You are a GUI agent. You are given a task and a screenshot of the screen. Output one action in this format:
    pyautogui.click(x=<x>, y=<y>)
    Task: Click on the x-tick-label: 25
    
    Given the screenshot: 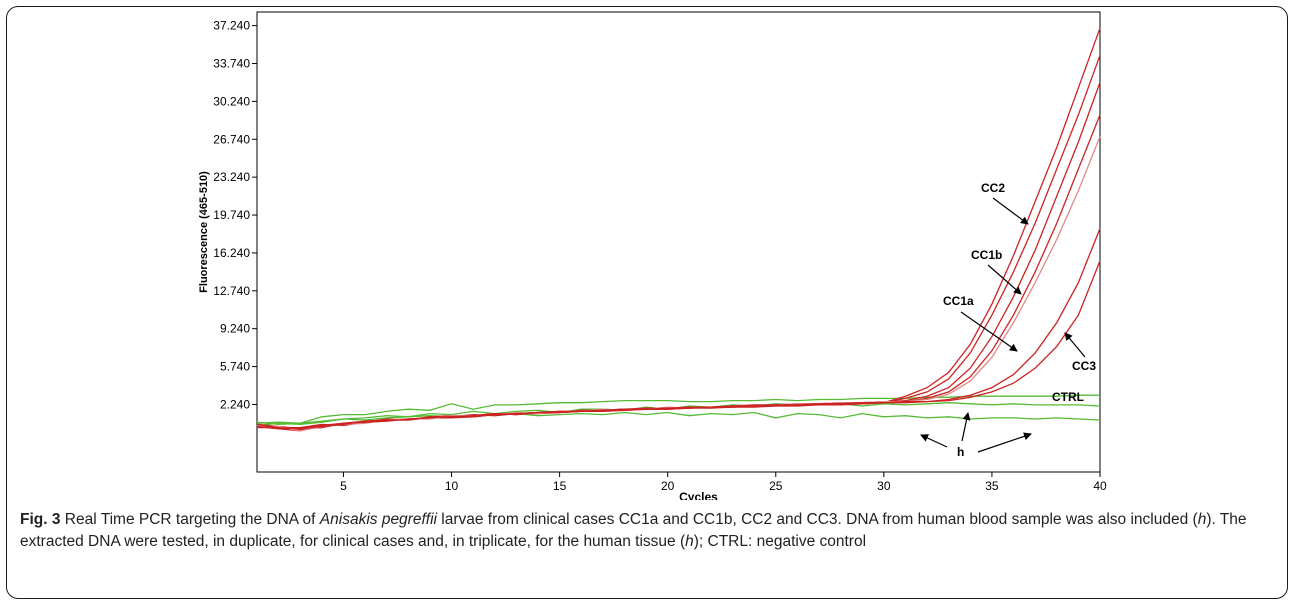 What is the action you would take?
    pyautogui.click(x=776, y=486)
    